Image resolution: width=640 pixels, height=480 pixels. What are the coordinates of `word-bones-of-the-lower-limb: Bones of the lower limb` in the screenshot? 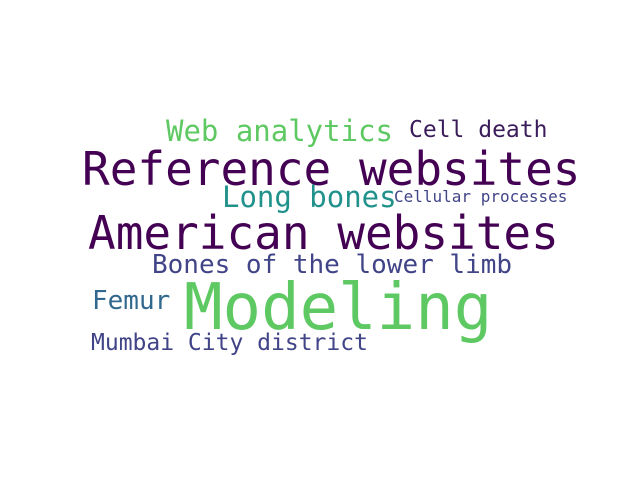 It's located at (332, 265).